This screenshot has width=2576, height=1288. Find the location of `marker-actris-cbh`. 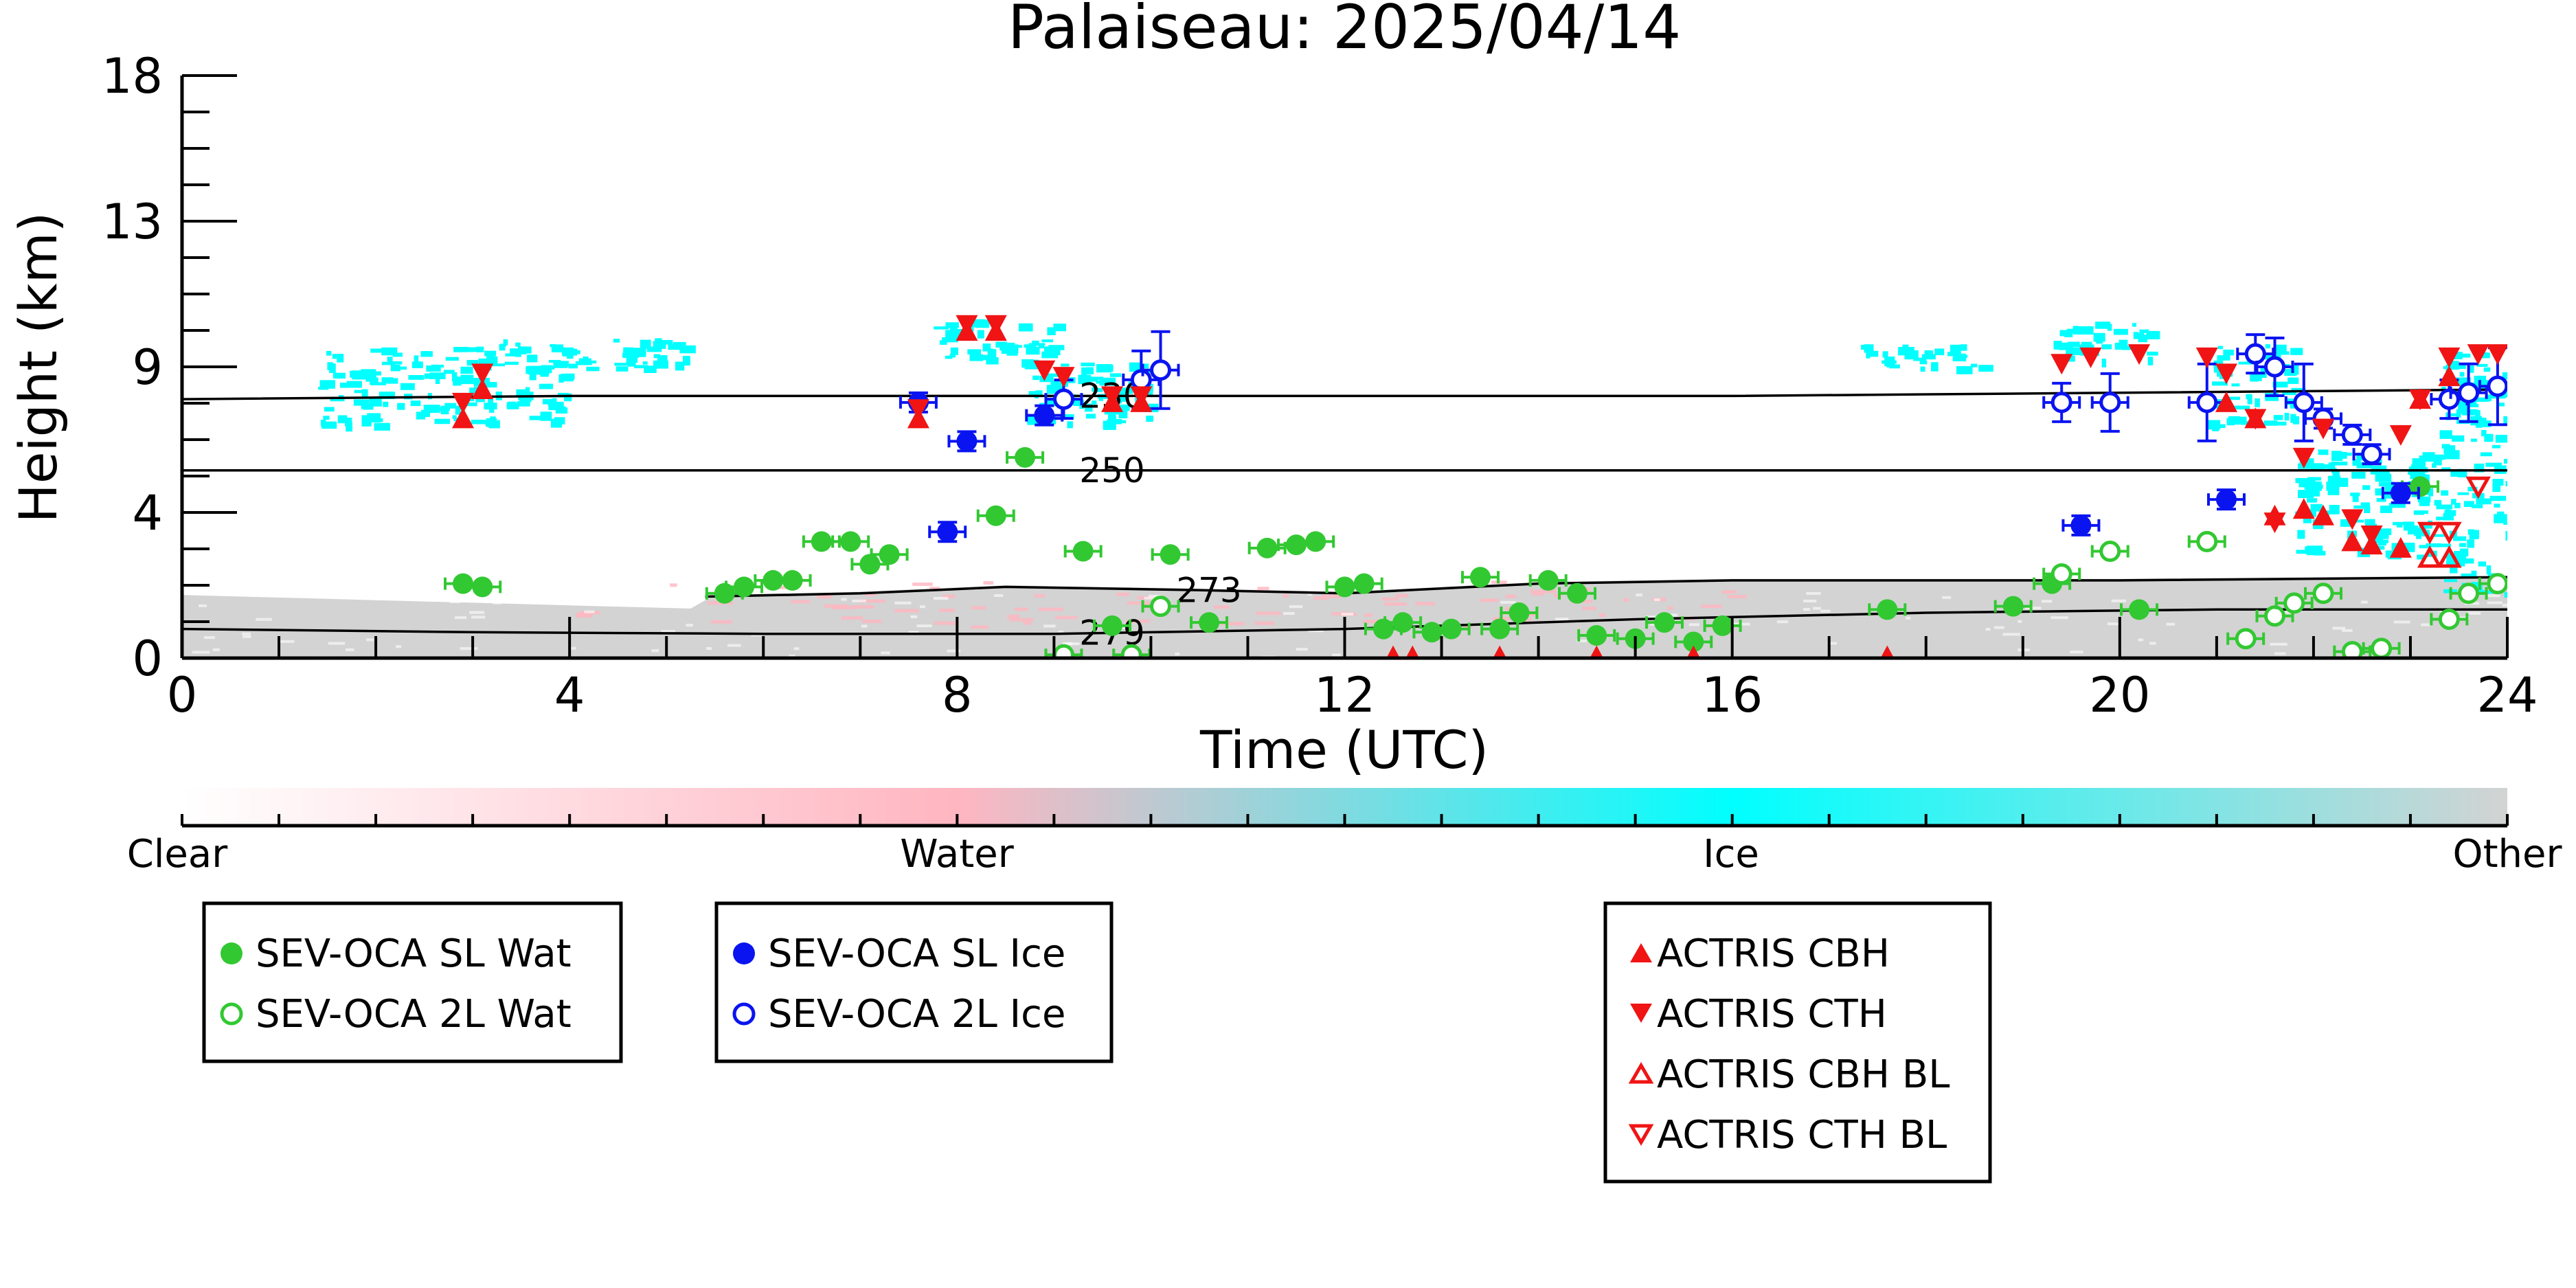

marker-actris-cbh is located at coordinates (2352, 541).